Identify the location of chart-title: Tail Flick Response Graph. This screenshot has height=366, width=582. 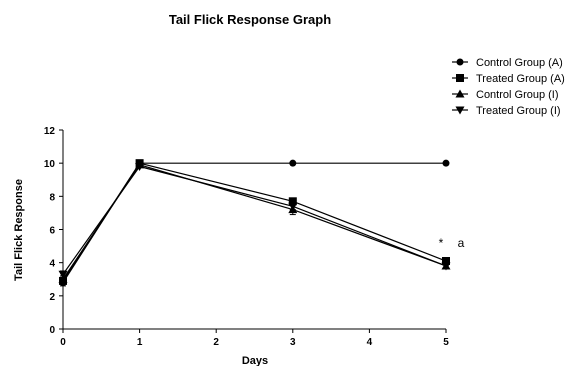
(250, 19).